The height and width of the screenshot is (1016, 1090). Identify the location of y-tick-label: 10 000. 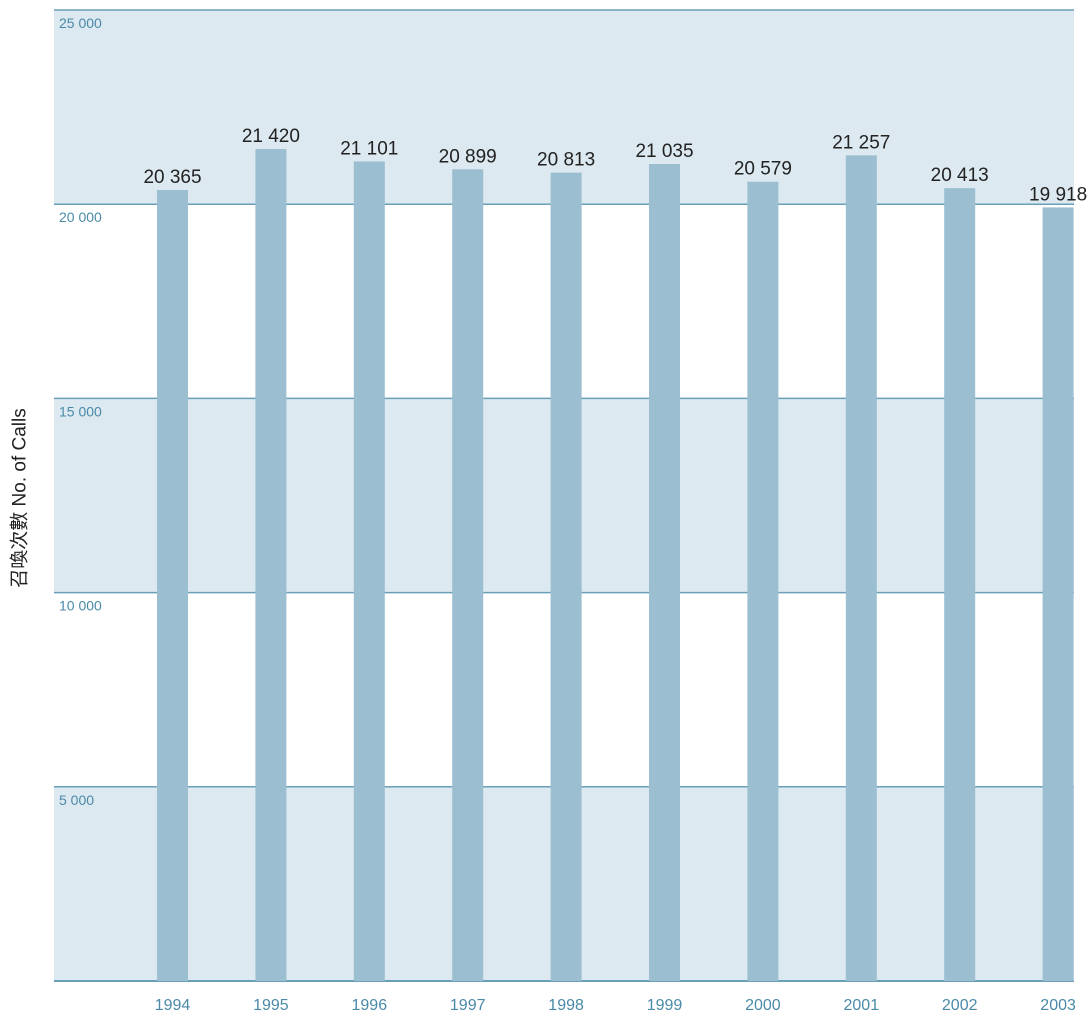
(80, 606).